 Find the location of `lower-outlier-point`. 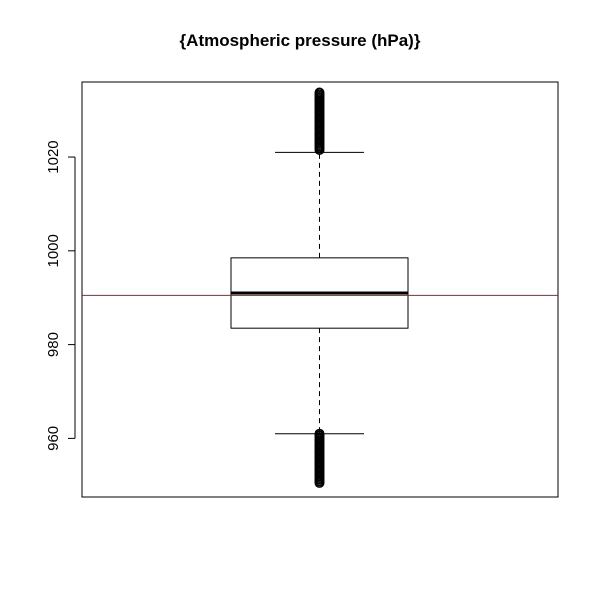

lower-outlier-point is located at coordinates (319, 433).